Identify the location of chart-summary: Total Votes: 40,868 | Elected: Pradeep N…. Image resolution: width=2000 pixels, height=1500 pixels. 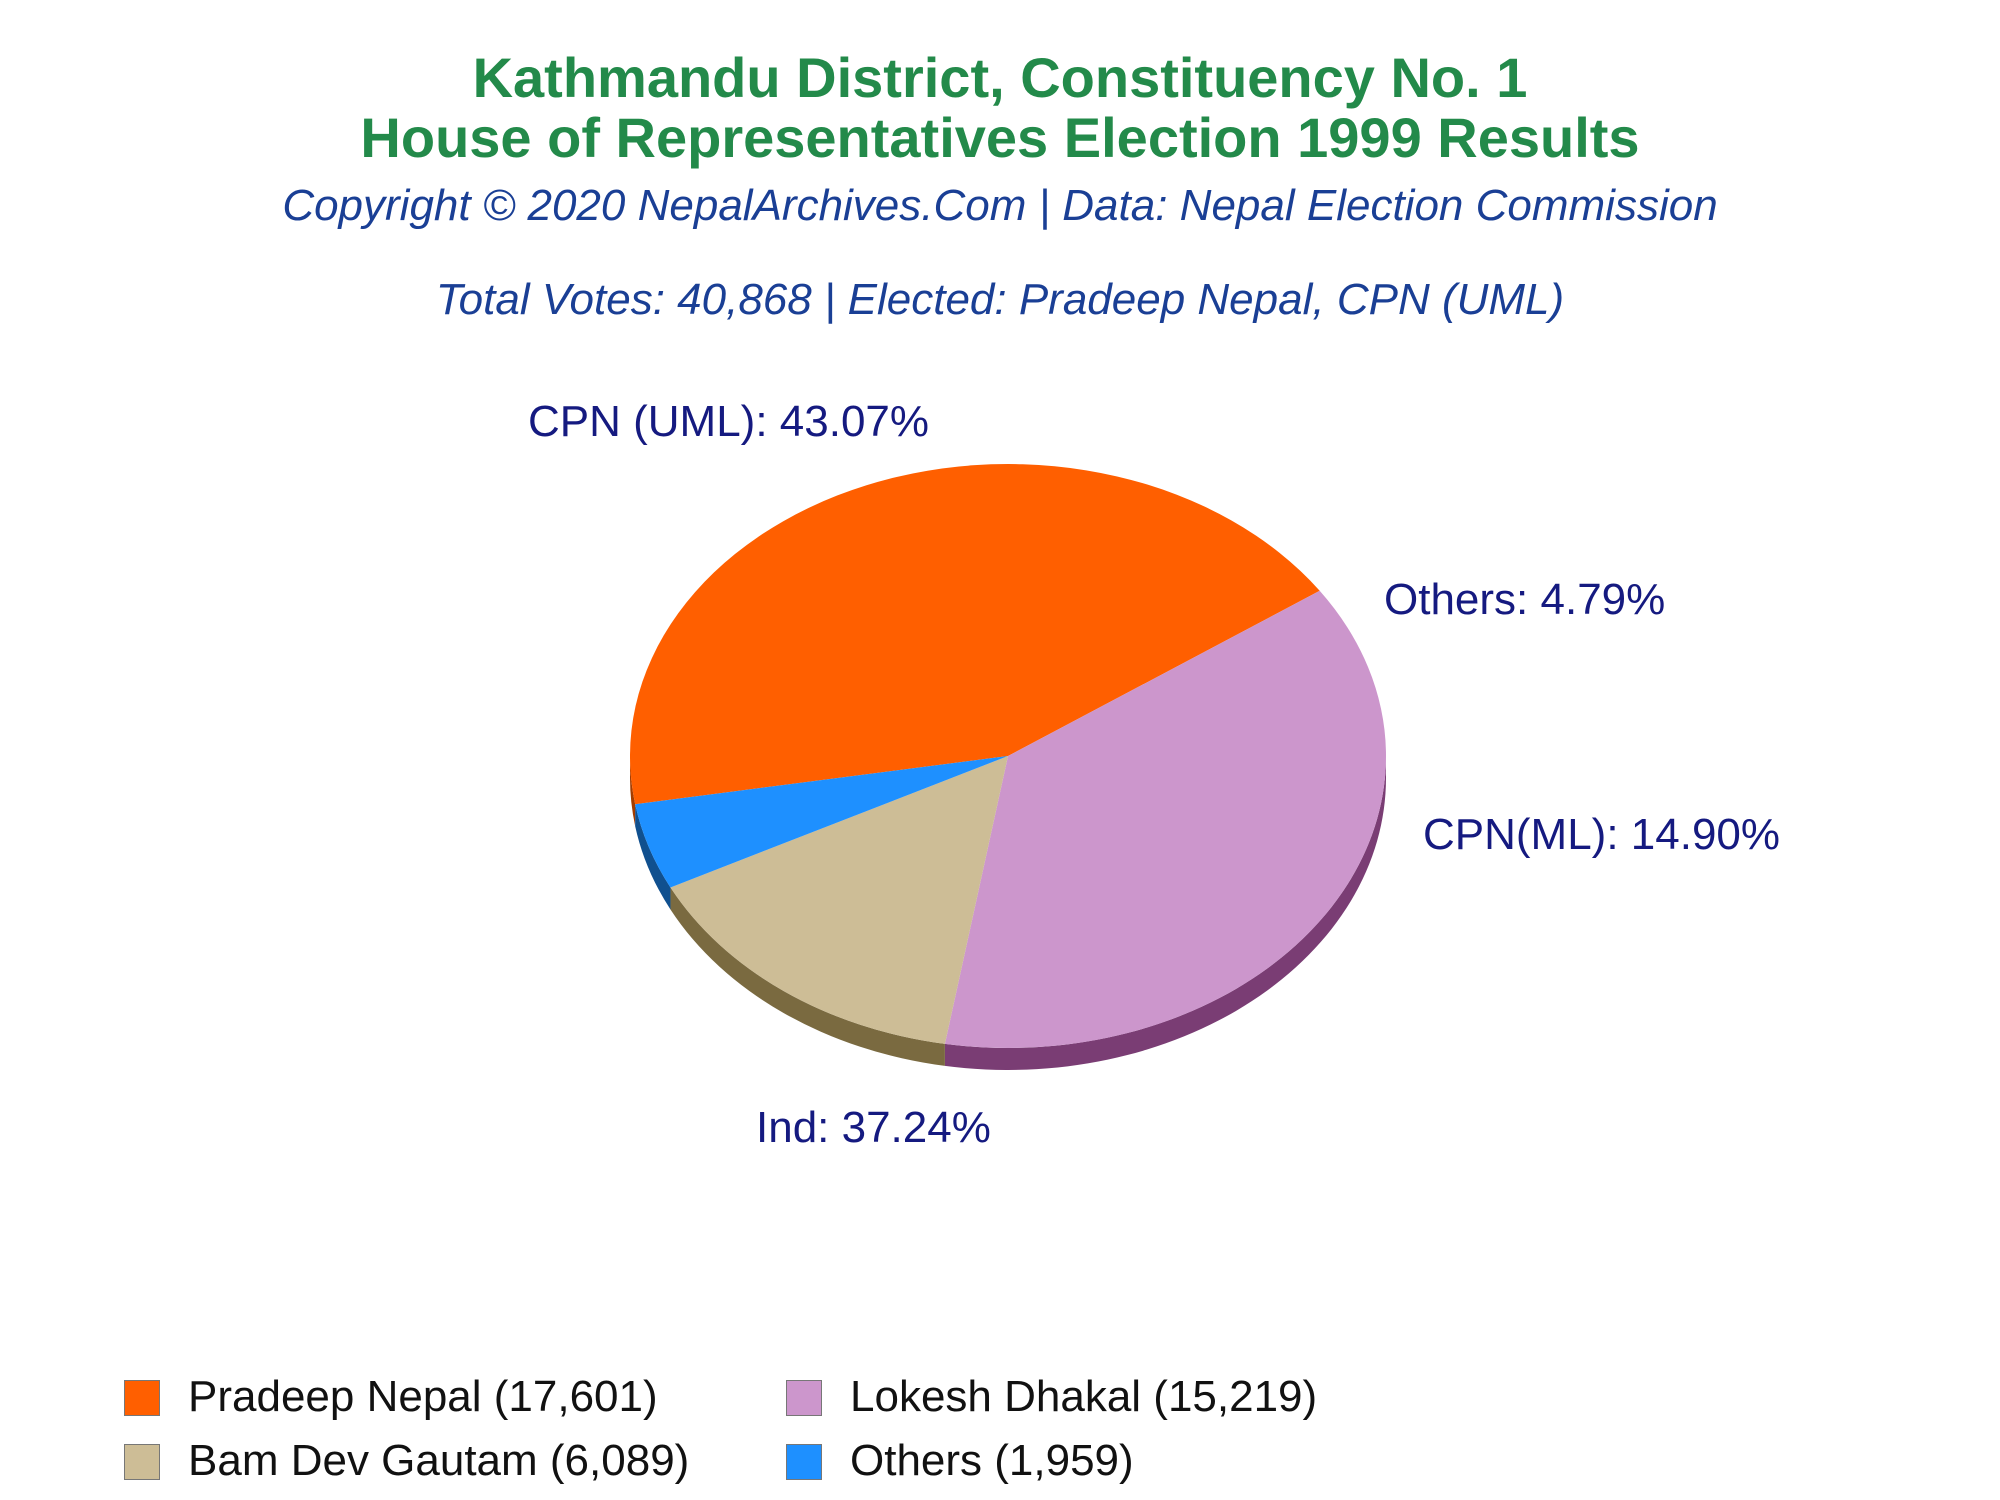
(1000, 299).